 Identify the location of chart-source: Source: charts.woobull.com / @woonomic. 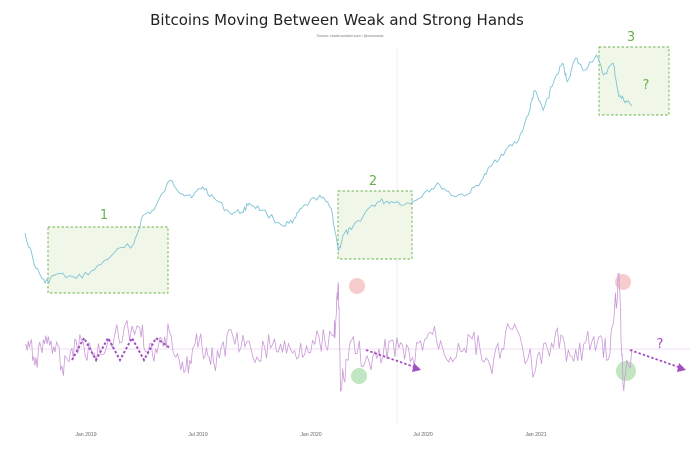
(350, 36).